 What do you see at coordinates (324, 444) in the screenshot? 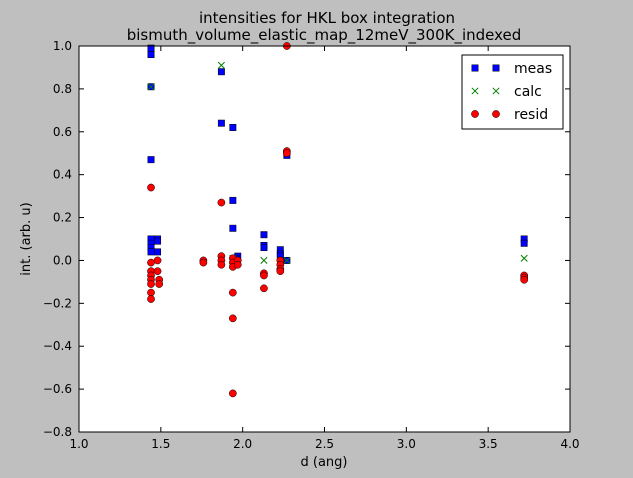
I see `x-tick-label: 2.5` at bounding box center [324, 444].